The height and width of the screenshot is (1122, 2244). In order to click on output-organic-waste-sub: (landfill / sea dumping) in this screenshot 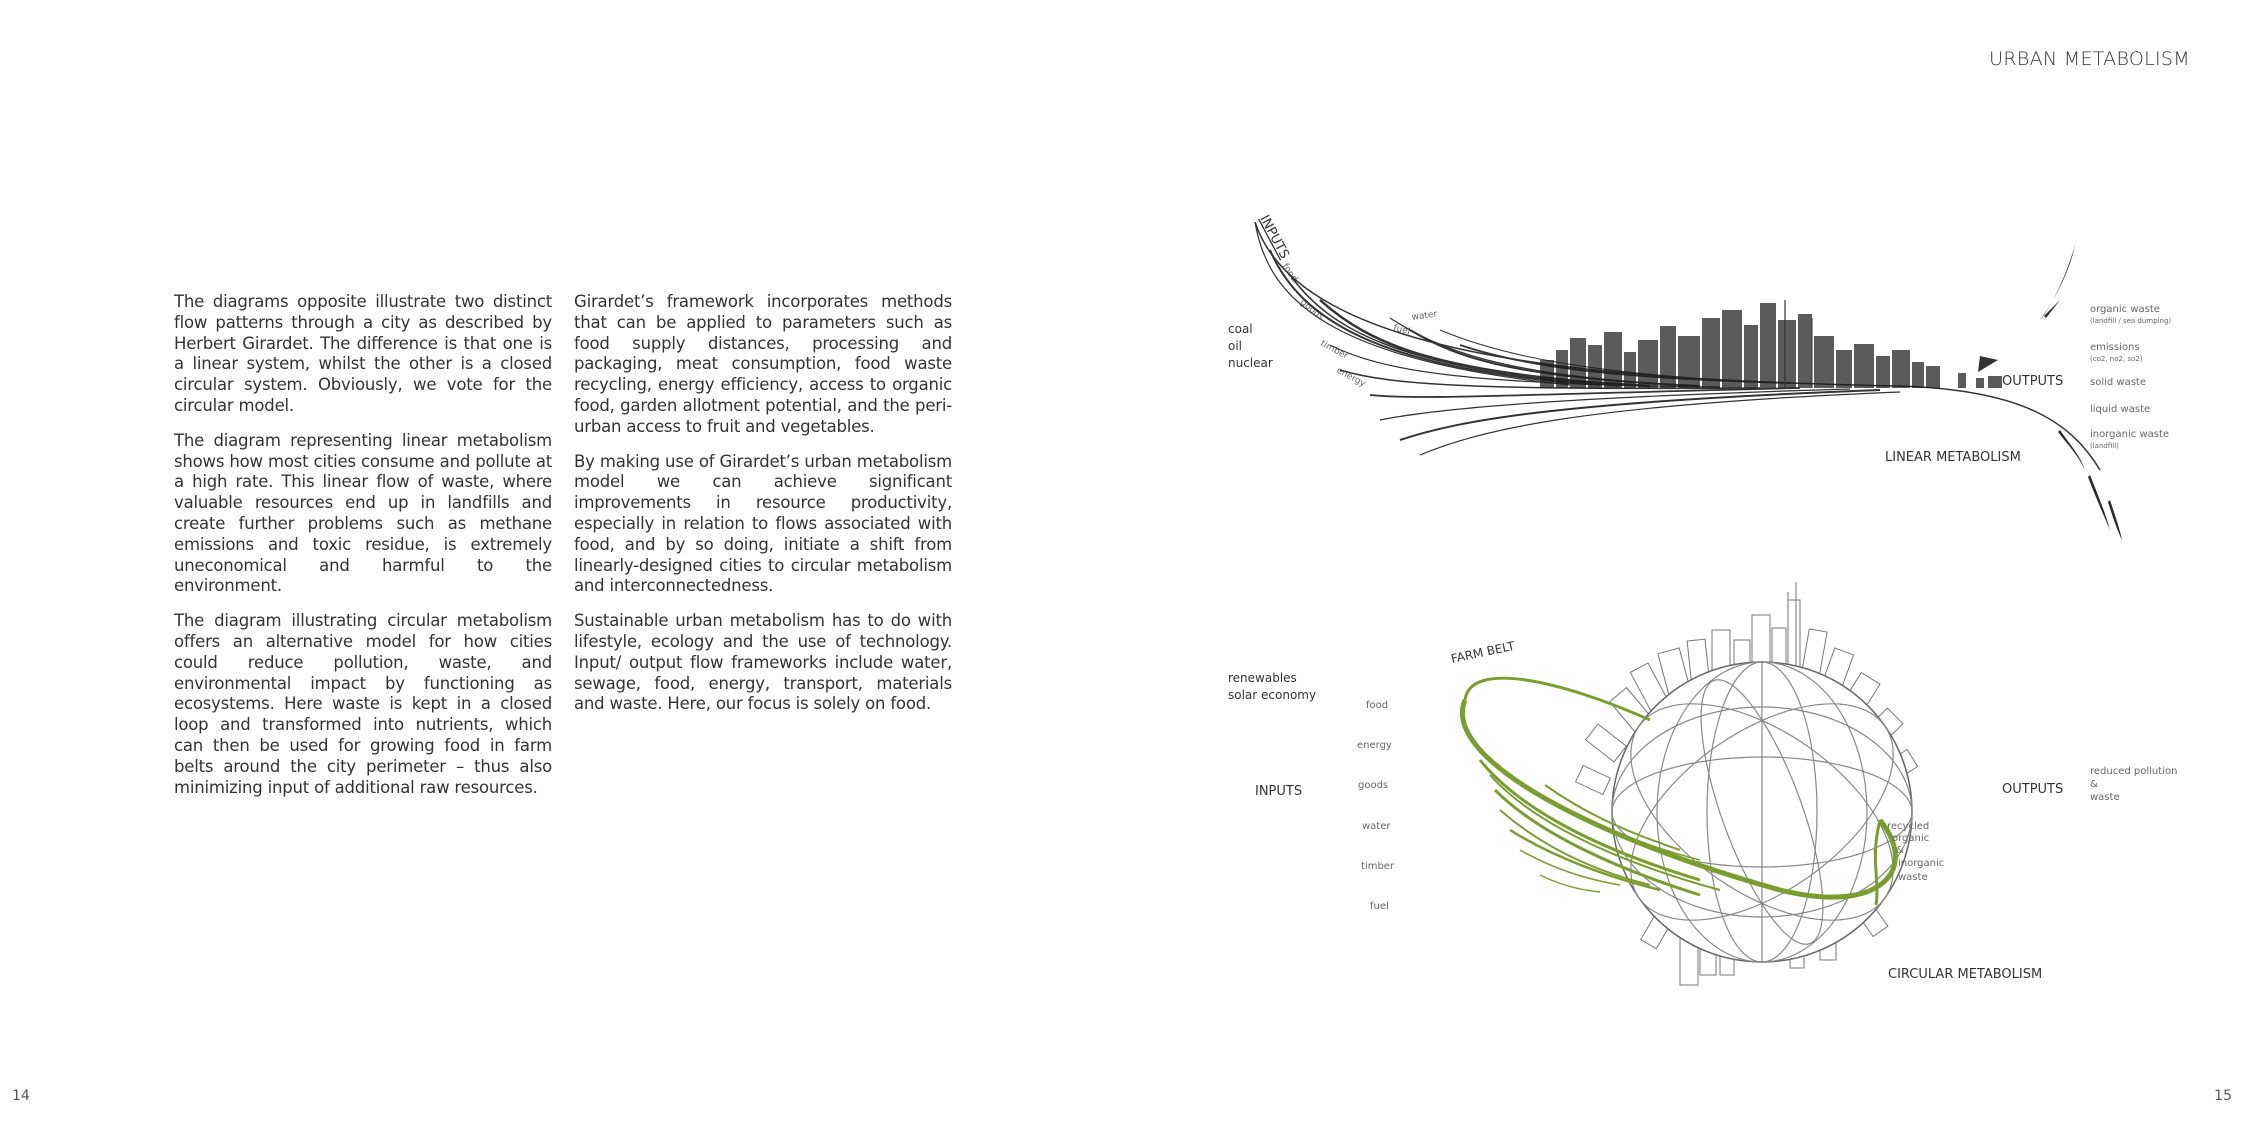, I will do `click(2130, 321)`.